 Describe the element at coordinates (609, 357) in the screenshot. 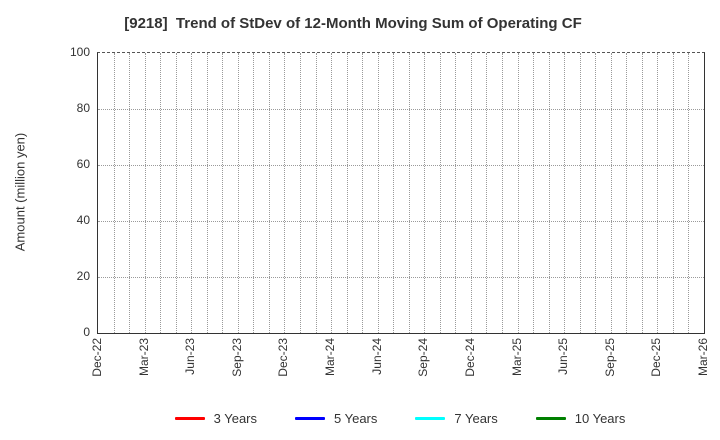

I see `x-tick-label: Sep-25` at that location.